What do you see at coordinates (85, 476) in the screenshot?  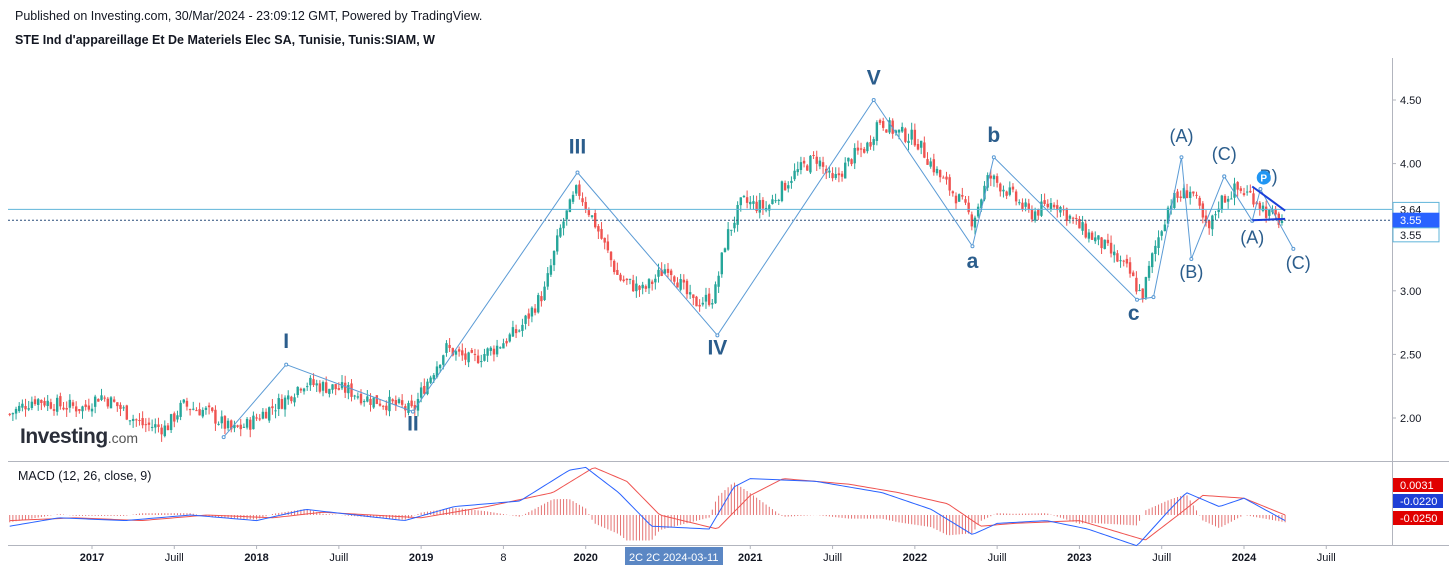 I see `macd-label: MACD (12, 26, close, 9)` at bounding box center [85, 476].